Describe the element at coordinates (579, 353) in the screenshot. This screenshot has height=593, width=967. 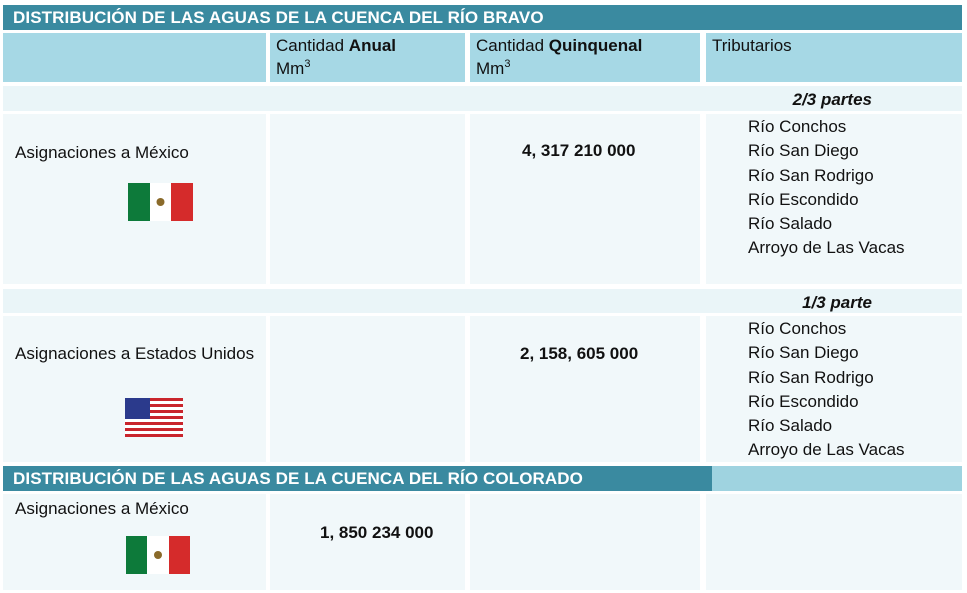
I see `quinquenal-value: 2, 158, 605 000` at that location.